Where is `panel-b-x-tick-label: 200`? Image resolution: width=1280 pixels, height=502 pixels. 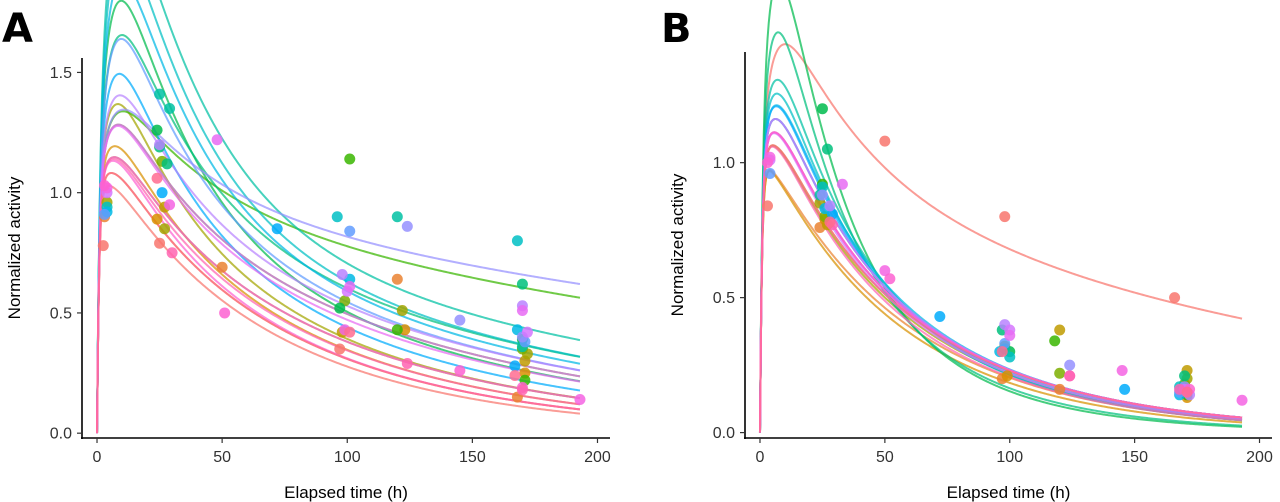
panel-b-x-tick-label: 200 is located at coordinates (1259, 457).